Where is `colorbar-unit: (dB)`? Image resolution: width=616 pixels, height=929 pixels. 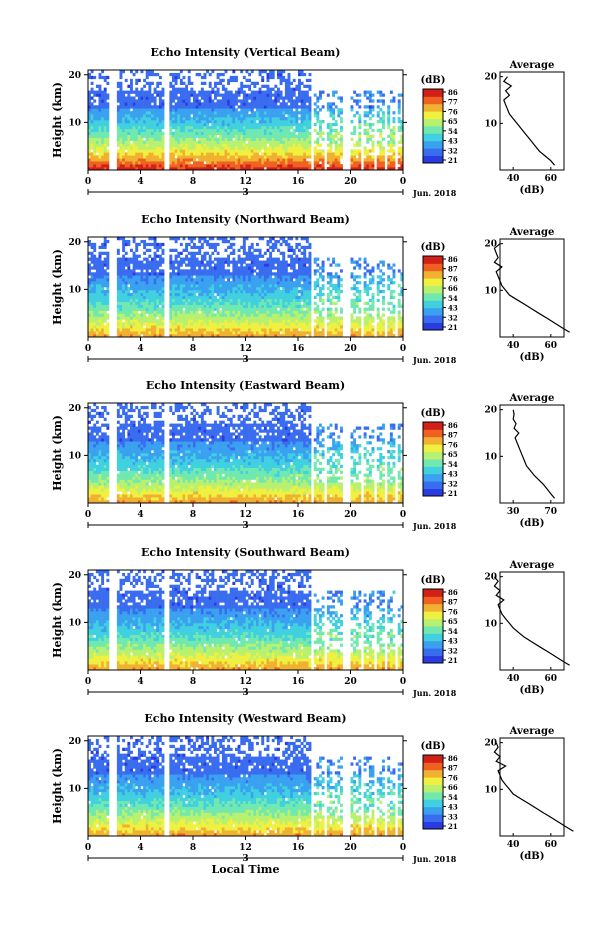 colorbar-unit: (dB) is located at coordinates (433, 80).